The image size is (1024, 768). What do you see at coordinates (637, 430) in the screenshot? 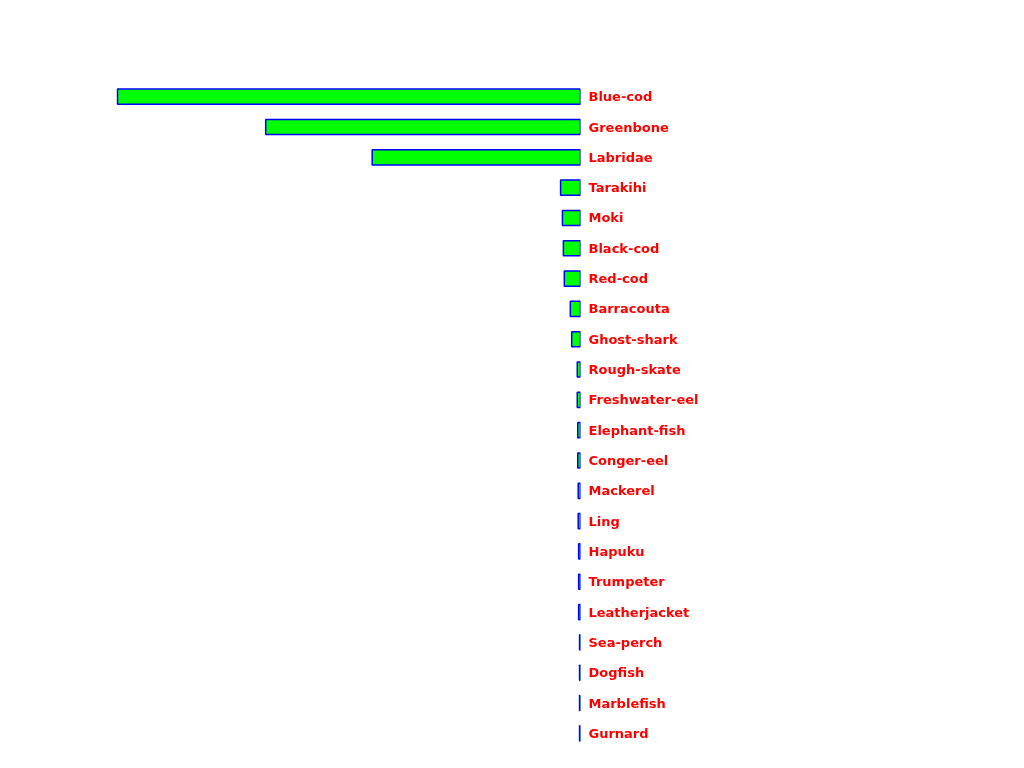
I see `y-tick-label: Elephant-fish` at bounding box center [637, 430].